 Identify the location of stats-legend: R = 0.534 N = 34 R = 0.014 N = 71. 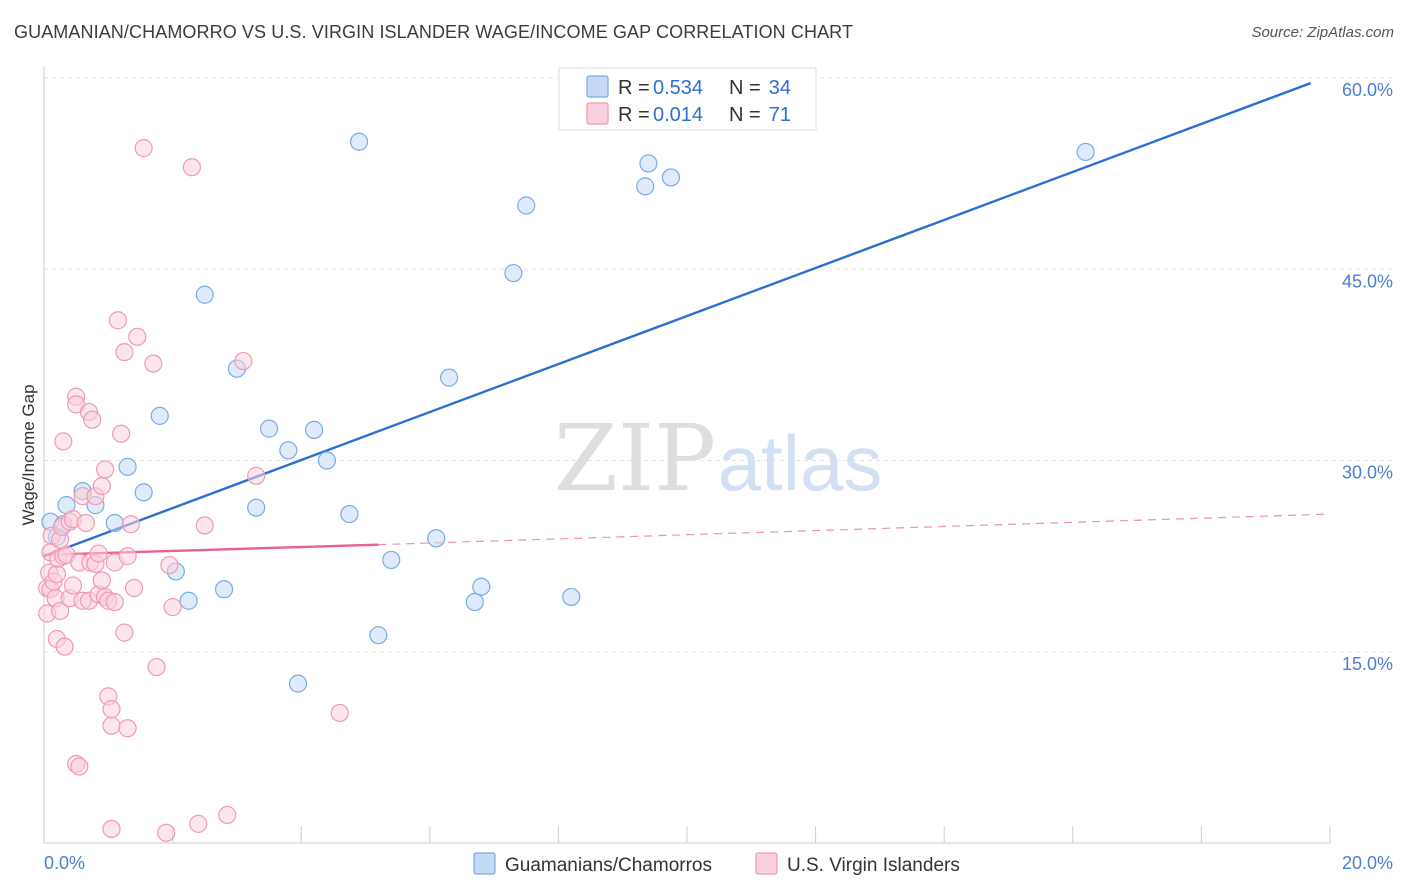
(687, 99).